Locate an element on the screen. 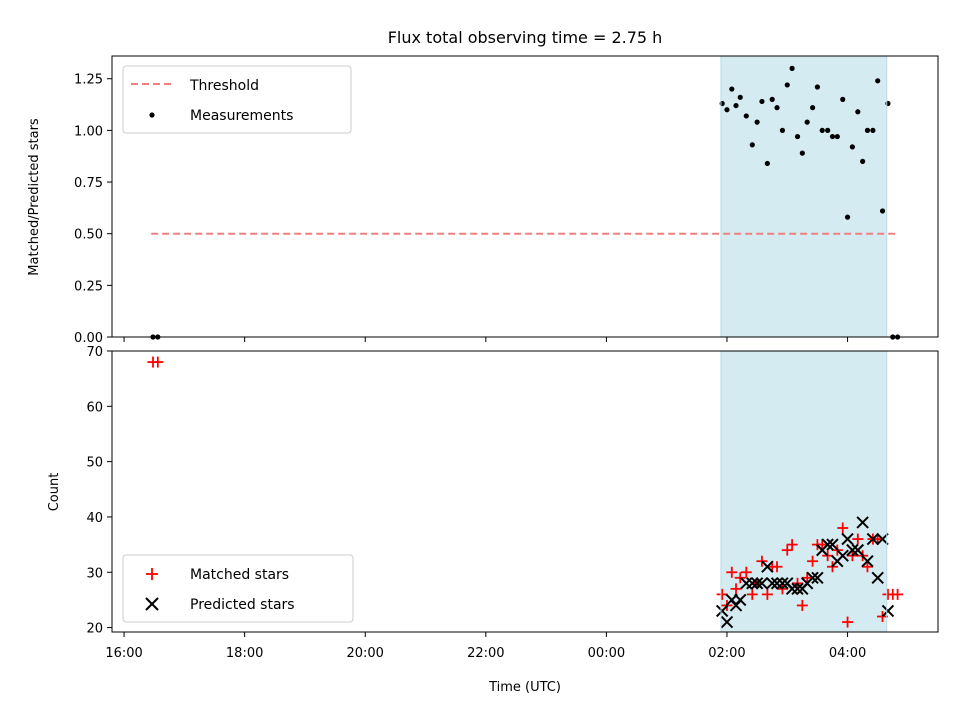 The height and width of the screenshot is (720, 960). top-x-ticks is located at coordinates (486, 339).